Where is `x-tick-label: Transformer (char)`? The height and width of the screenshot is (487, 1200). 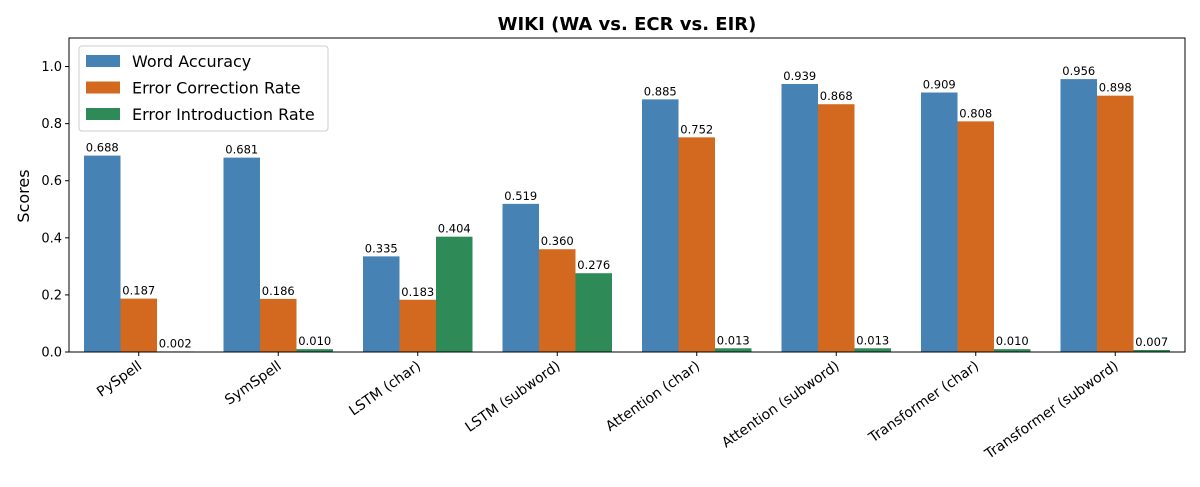
x-tick-label: Transformer (char) is located at coordinates (923, 402).